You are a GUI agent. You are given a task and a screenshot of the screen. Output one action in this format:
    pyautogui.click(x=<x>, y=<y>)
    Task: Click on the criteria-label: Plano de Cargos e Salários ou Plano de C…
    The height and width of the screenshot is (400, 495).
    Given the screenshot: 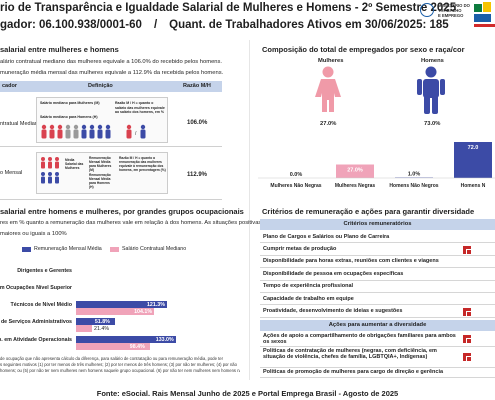 What is the action you would take?
    pyautogui.click(x=326, y=236)
    